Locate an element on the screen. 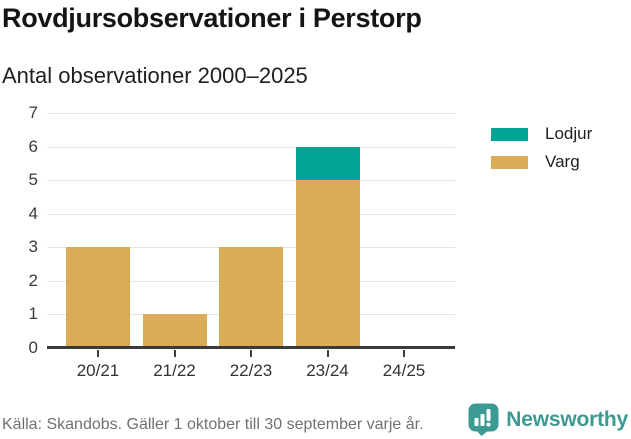  y-tick-label: 6 is located at coordinates (33, 146).